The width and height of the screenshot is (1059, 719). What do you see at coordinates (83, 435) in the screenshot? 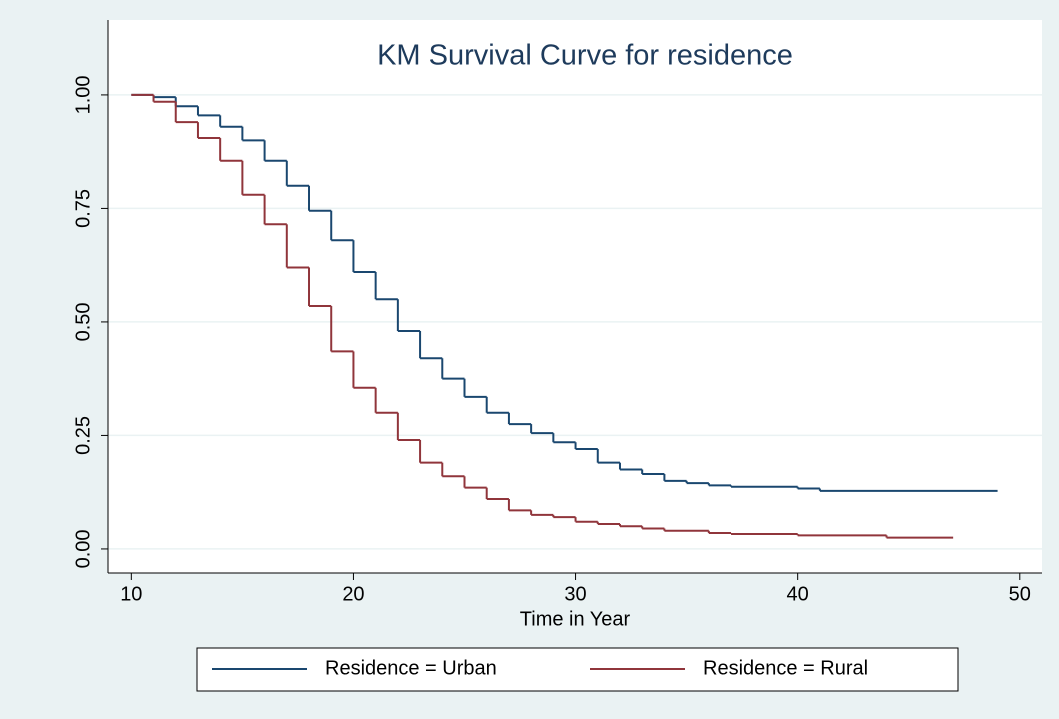
I see `y-tick-label: 0.25` at bounding box center [83, 435].